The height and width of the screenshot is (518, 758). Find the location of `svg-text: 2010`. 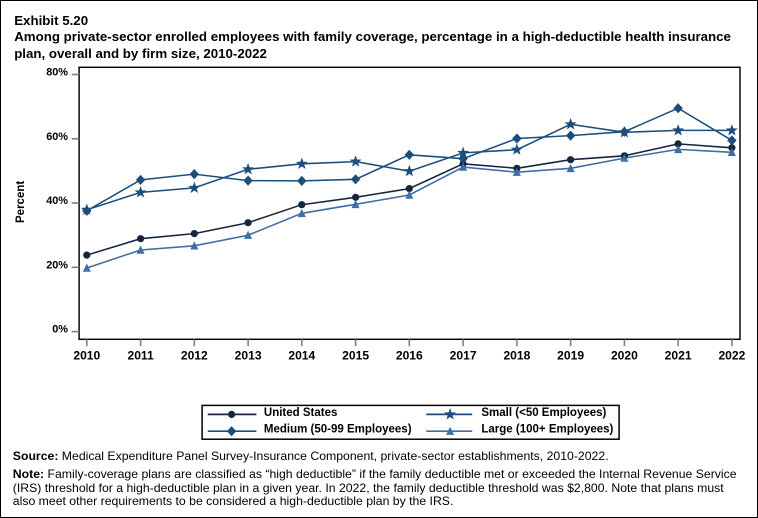

svg-text: 2010 is located at coordinates (86, 356).